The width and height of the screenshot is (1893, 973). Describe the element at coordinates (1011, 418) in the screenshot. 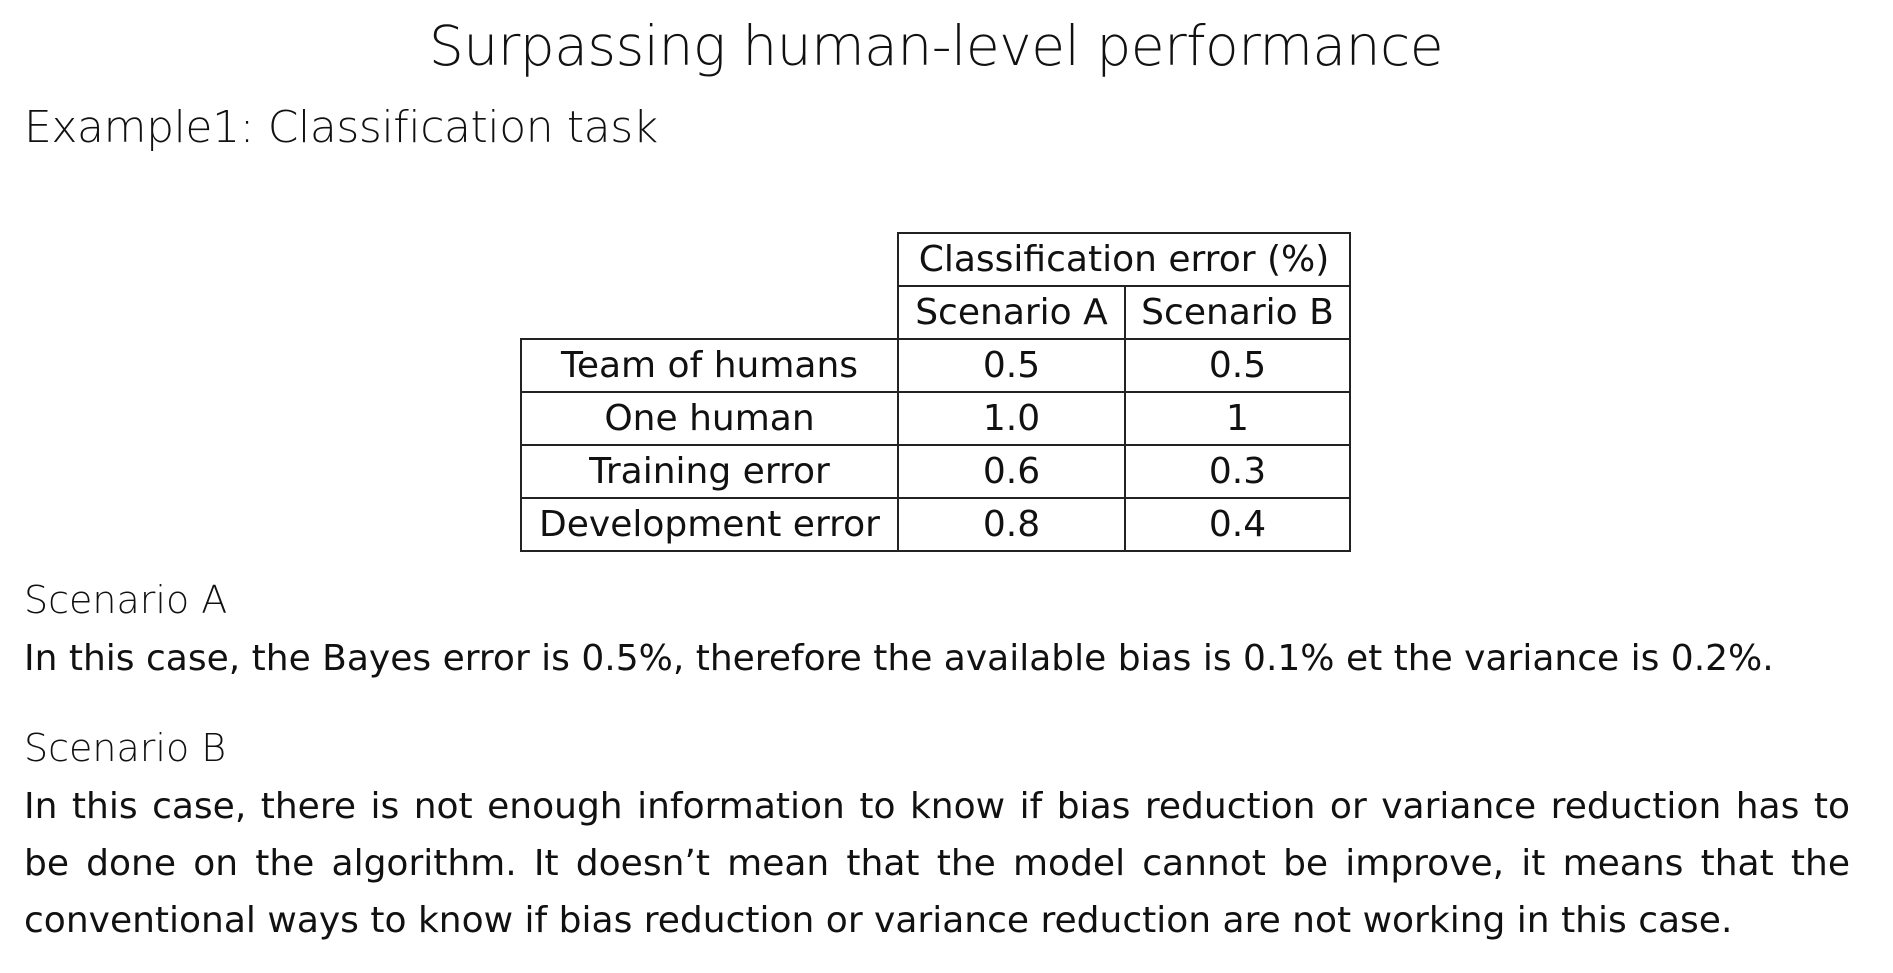

I see `cell-scenario-a: 1.0` at that location.